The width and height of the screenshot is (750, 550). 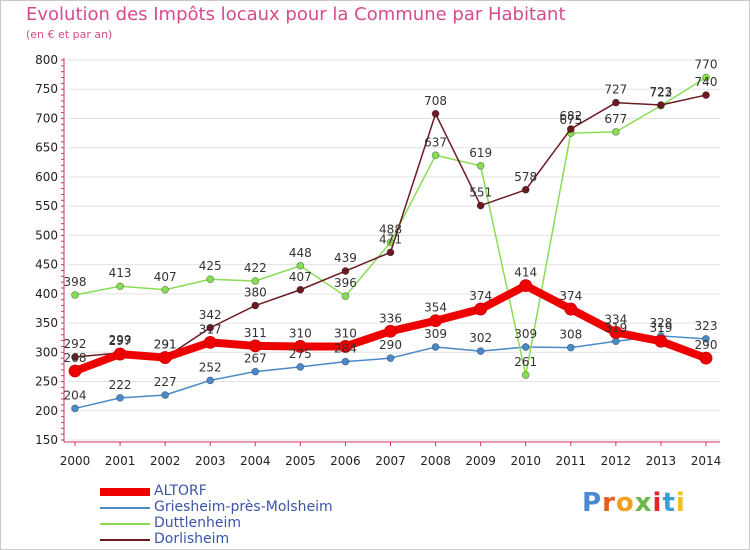 I want to click on data-label-duttlenheim-2014: 770, so click(x=706, y=65).